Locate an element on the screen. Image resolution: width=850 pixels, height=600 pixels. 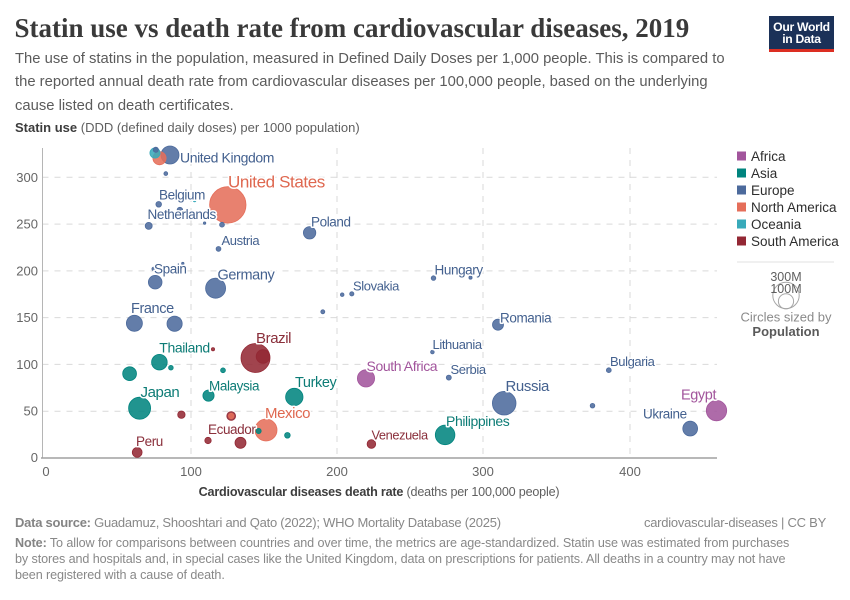
svg-text: Venezuela is located at coordinates (400, 435).